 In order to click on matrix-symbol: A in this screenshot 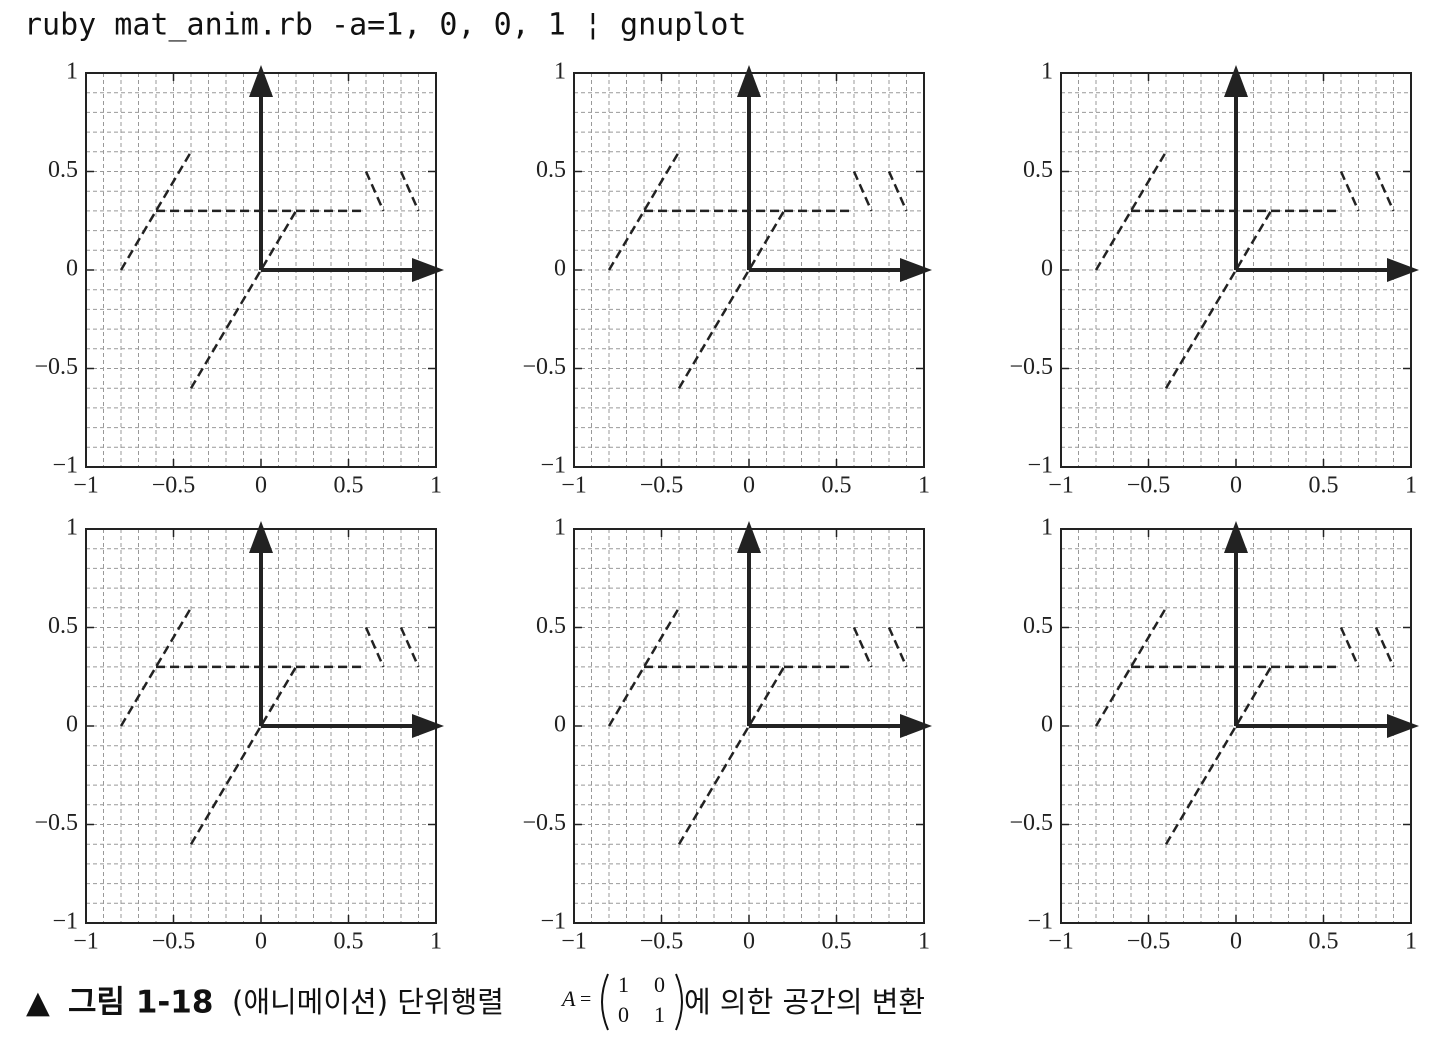, I will do `click(568, 998)`.